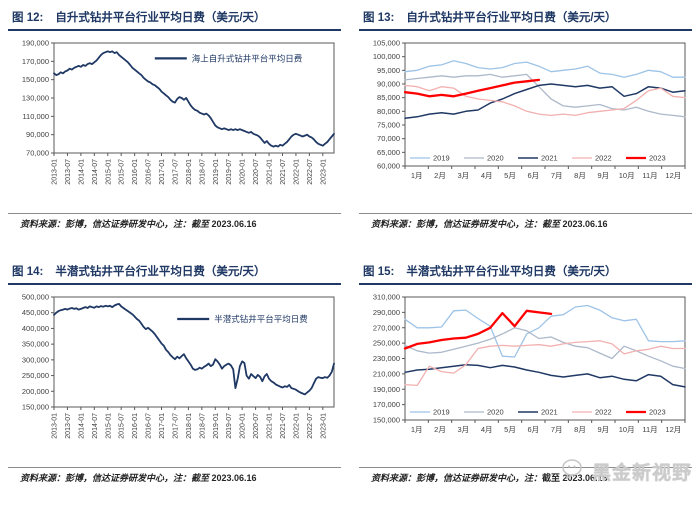 The image size is (700, 514). I want to click on figure-title-12: 图 12: 自升式钻井平台行业平均日费（美元/天）, so click(174, 18).